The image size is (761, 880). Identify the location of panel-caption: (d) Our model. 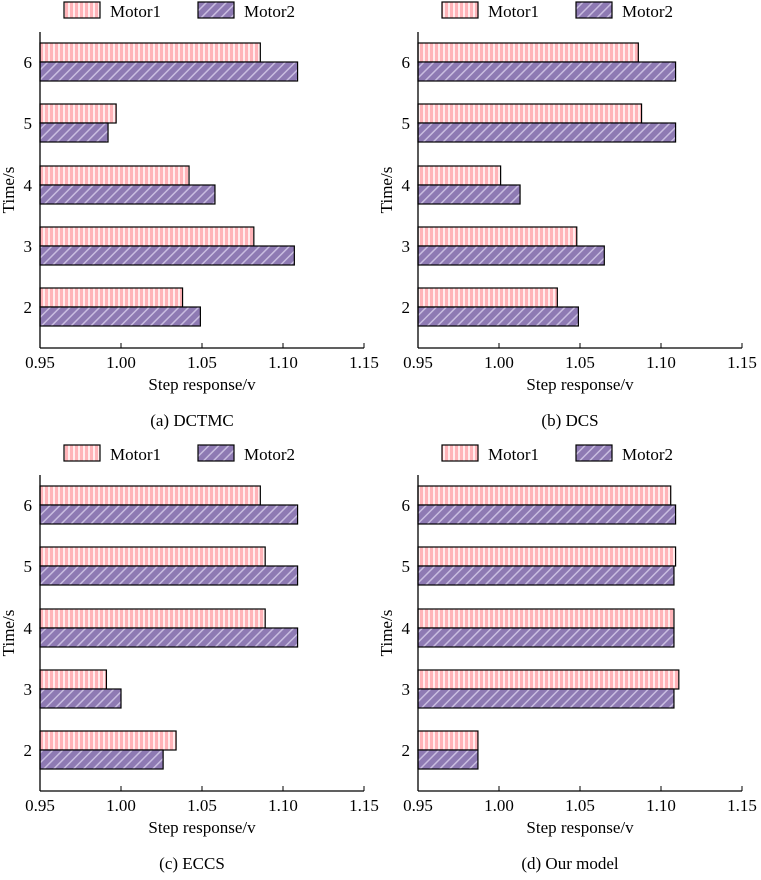
(570, 863).